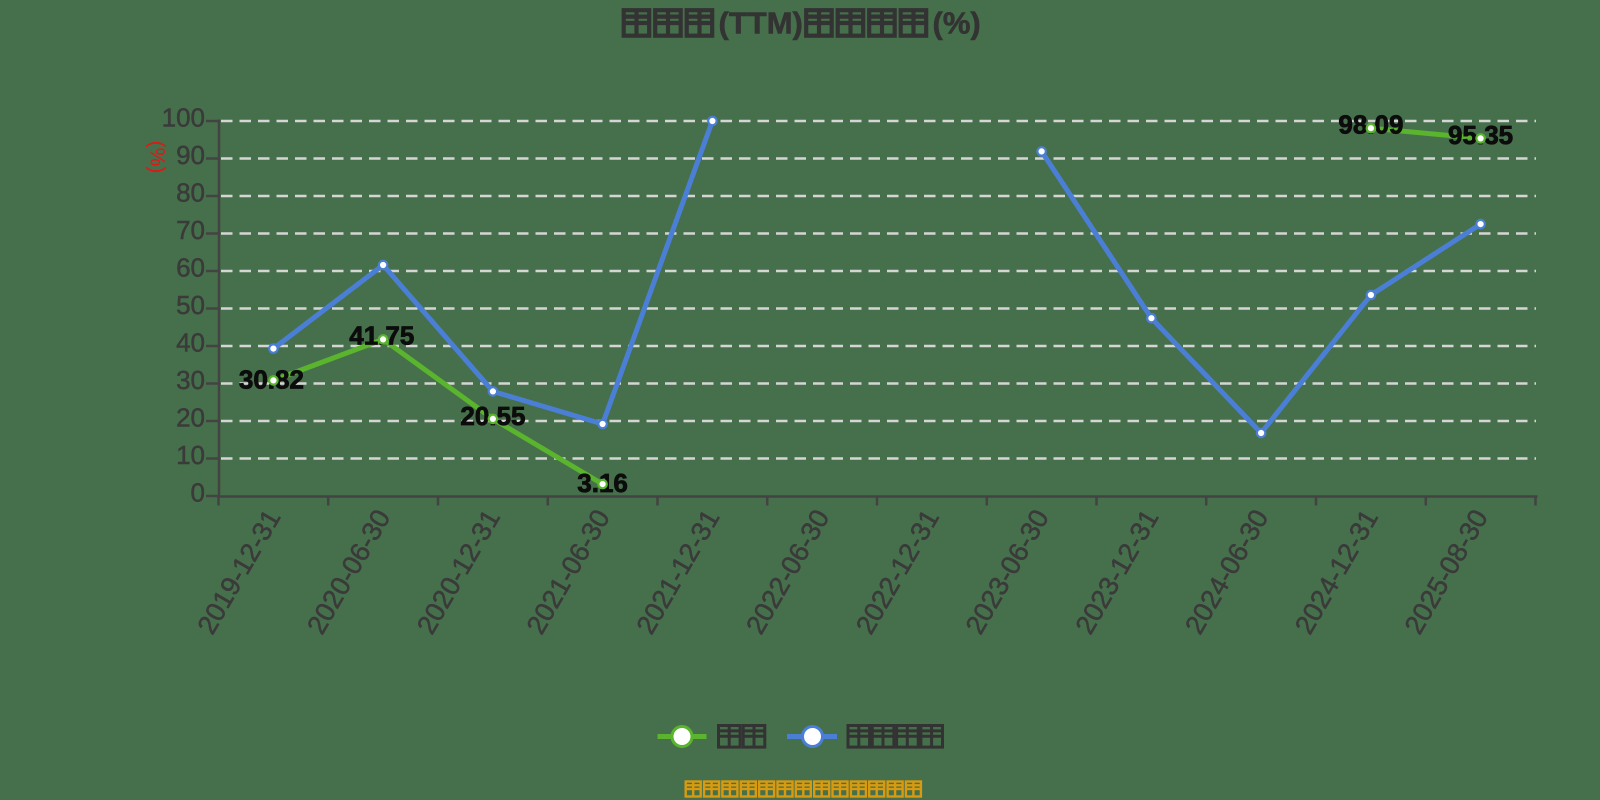 The height and width of the screenshot is (800, 1600). I want to click on svg-text: 100, so click(183, 118).